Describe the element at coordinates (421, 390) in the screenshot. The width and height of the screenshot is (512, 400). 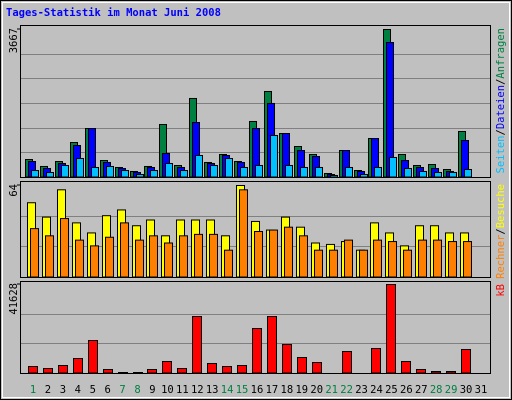
I see `x-tick-label: 27` at that location.